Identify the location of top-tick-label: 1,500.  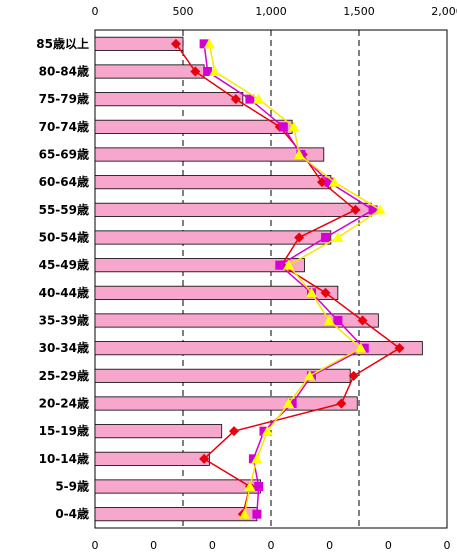
(359, 11).